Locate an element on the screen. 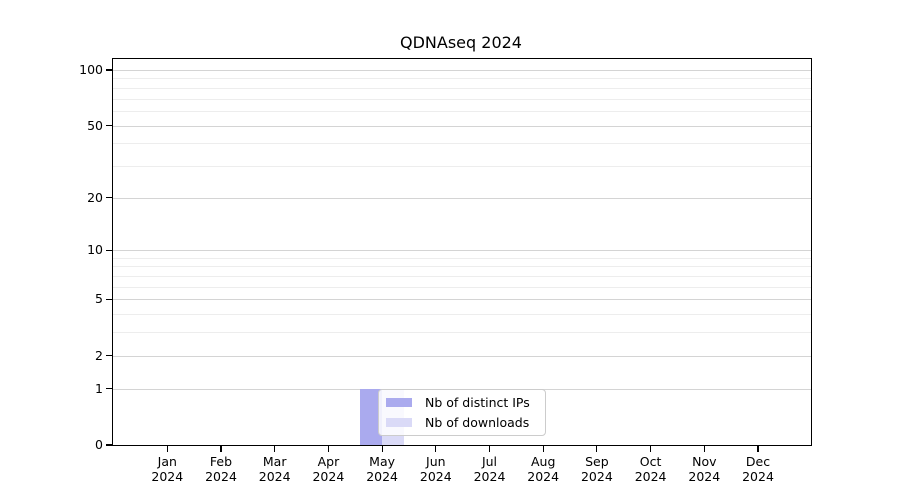  x-axis-tick-label: Aug 2024 is located at coordinates (543, 469).